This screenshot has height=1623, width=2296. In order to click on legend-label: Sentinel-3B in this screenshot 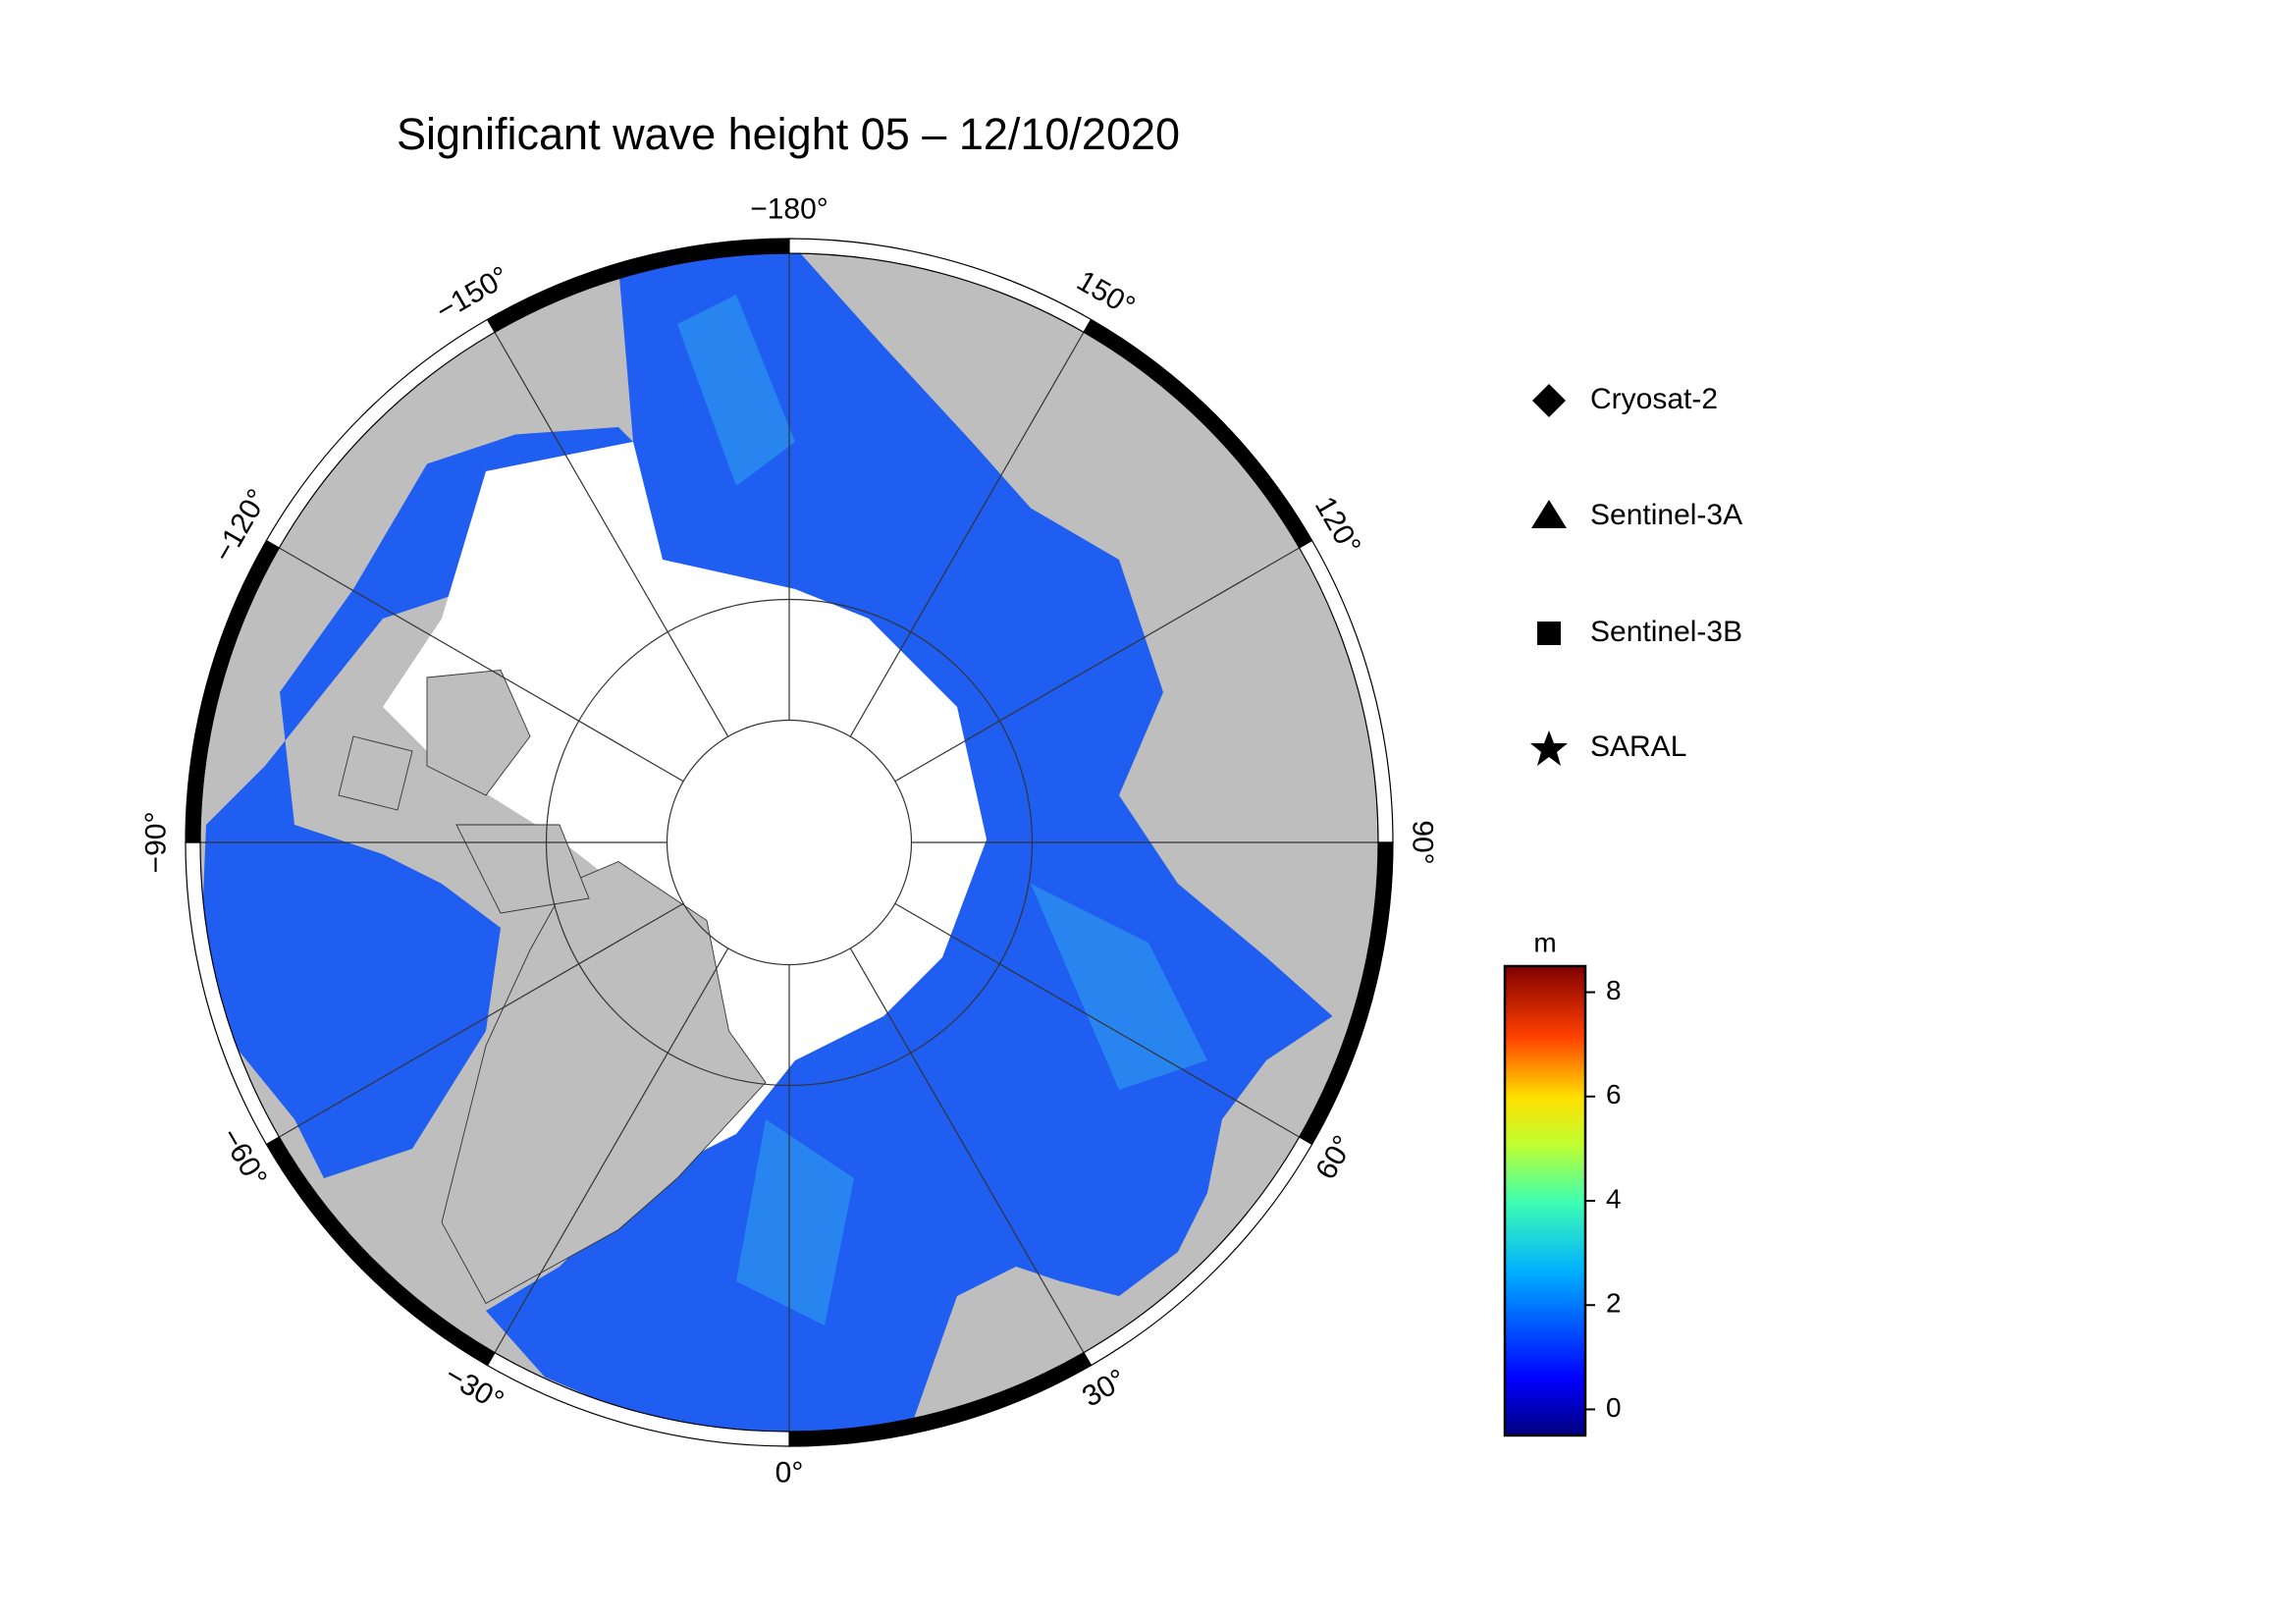, I will do `click(1666, 632)`.